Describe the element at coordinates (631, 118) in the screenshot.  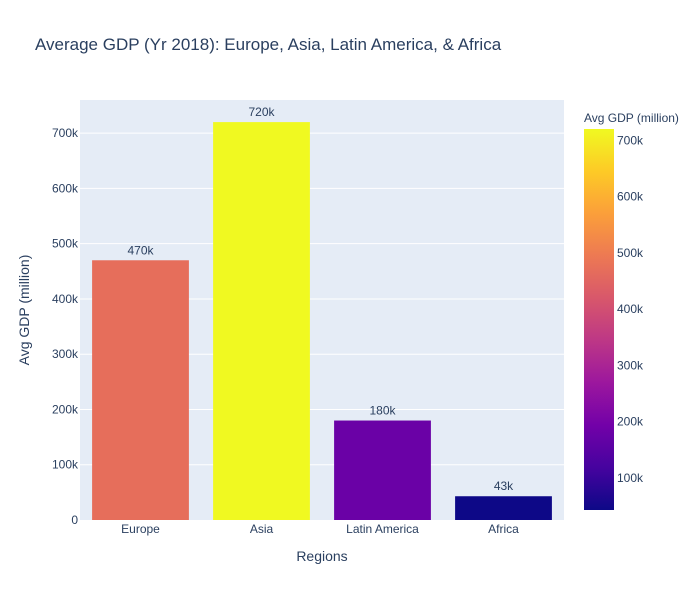
I see `colorbar-title: Avg GDP (million)` at that location.